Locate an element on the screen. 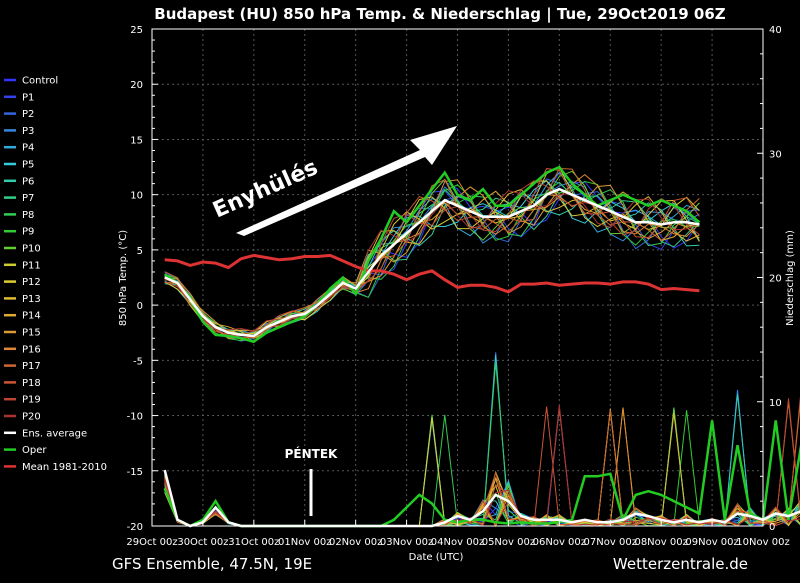 Image resolution: width=800 pixels, height=583 pixels. y-tick-label: 25 is located at coordinates (136, 30).